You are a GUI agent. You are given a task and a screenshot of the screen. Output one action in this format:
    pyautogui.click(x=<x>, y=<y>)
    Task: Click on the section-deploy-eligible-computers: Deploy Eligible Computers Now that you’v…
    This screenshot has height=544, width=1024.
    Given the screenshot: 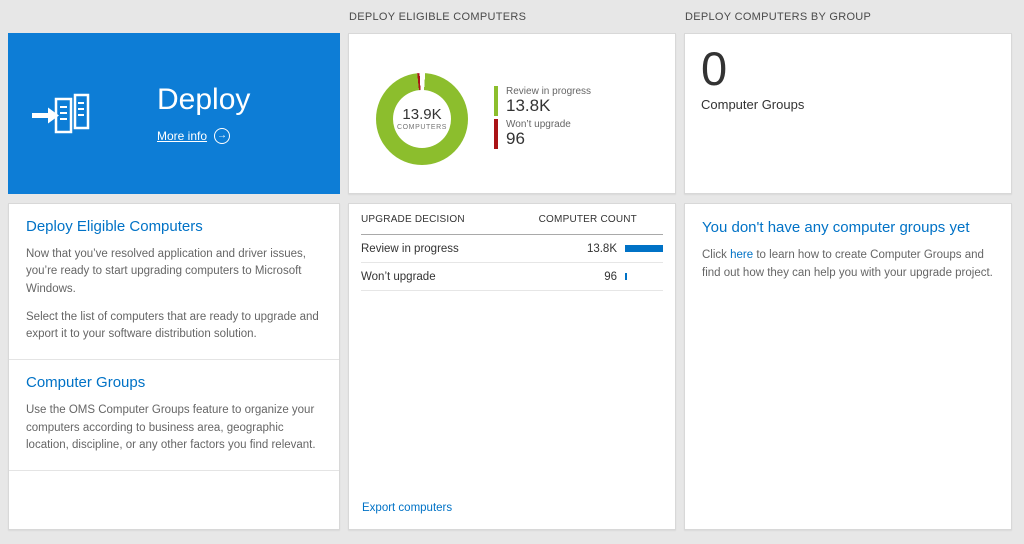 What is the action you would take?
    pyautogui.click(x=174, y=281)
    